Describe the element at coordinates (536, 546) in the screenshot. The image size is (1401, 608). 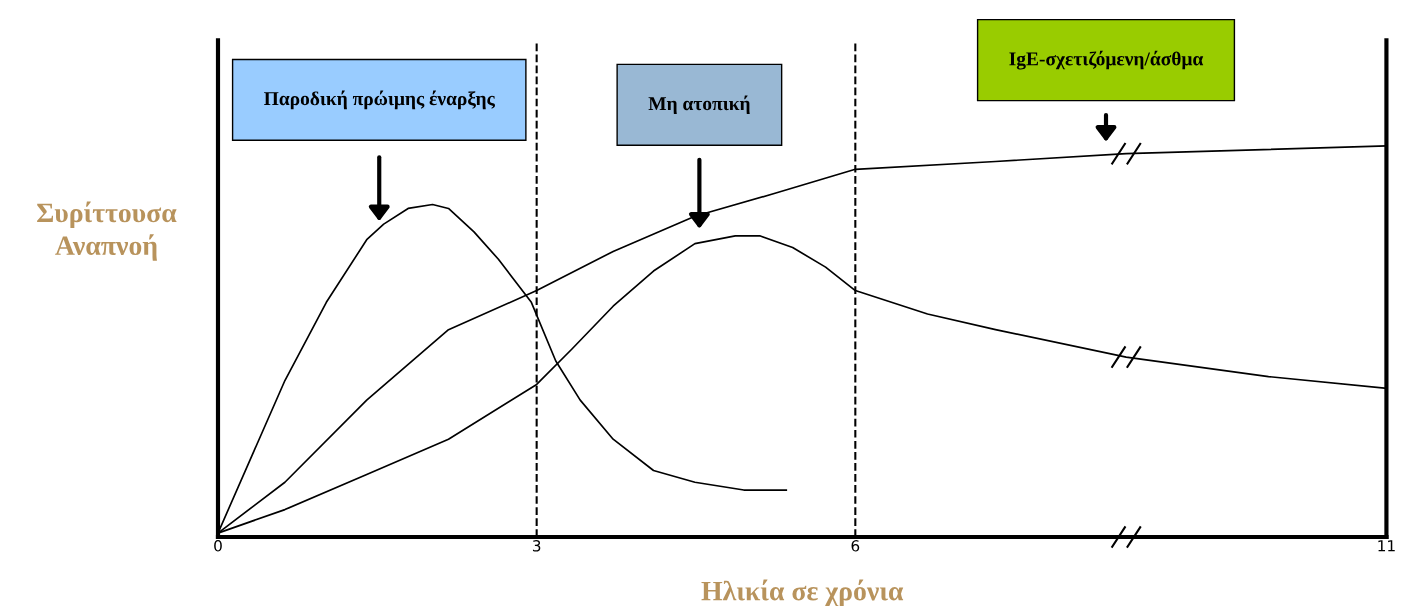
I see `x-tick-label: 3` at that location.